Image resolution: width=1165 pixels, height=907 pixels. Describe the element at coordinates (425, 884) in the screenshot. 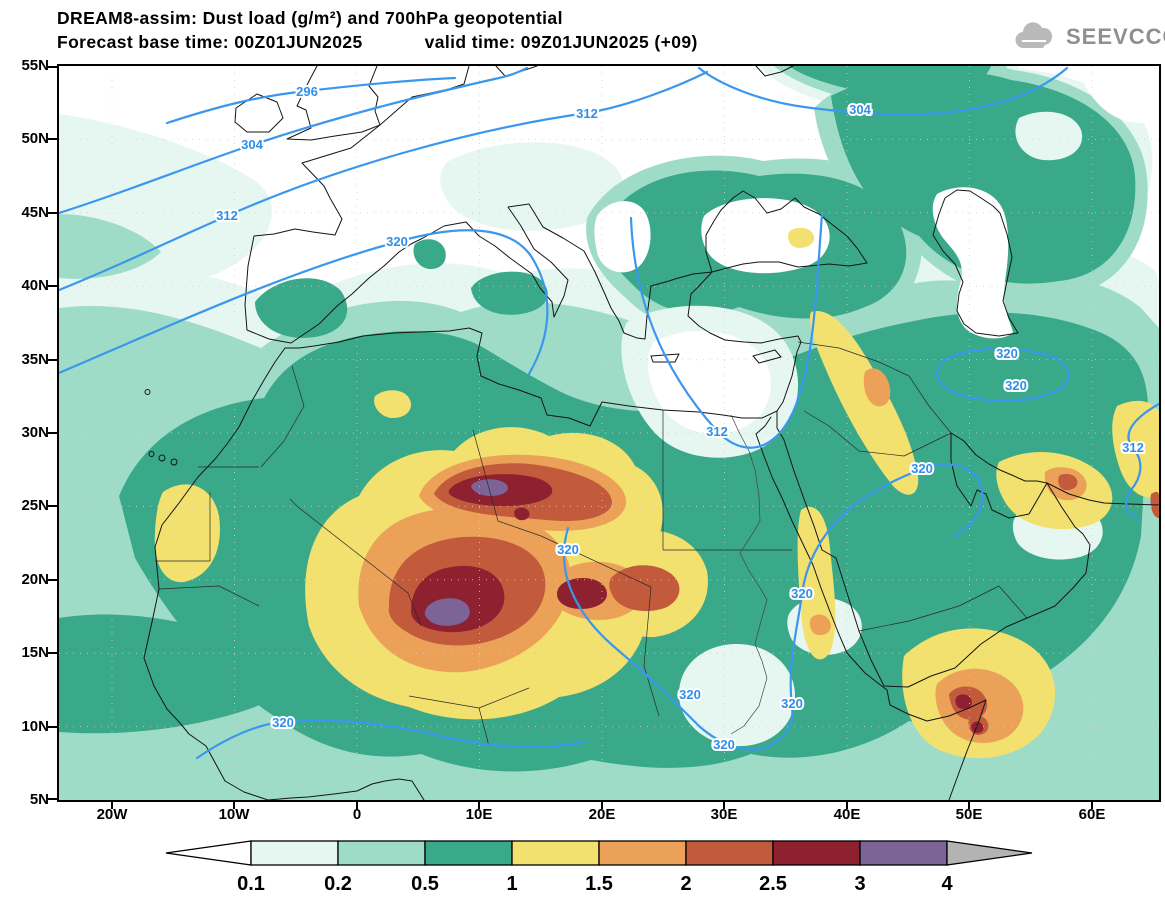

I see `colorbar-label: 0.5` at that location.